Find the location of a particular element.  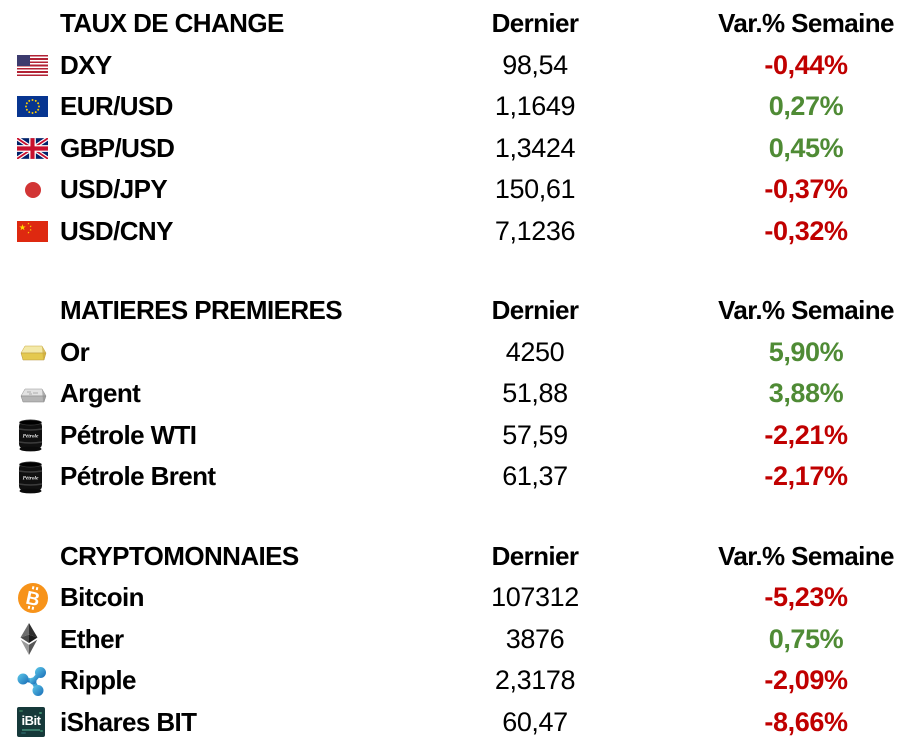

section-header-row: CRYPTOMONNAIES Dernier Var.% Semaine is located at coordinates (464, 557).